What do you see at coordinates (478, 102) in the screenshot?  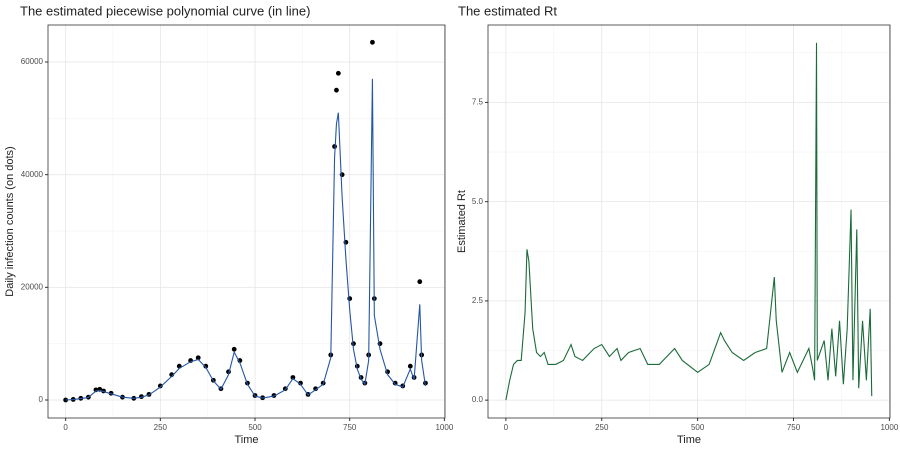 I see `y-tick-label: 7.5` at bounding box center [478, 102].